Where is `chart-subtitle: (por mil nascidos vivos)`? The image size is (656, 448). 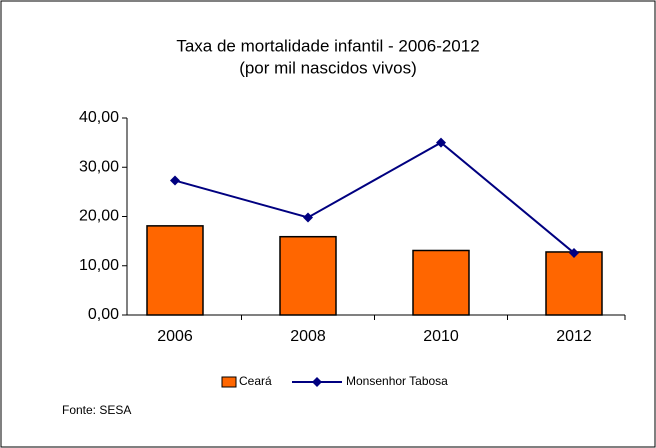
chart-subtitle: (por mil nascidos vivos) is located at coordinates (328, 67).